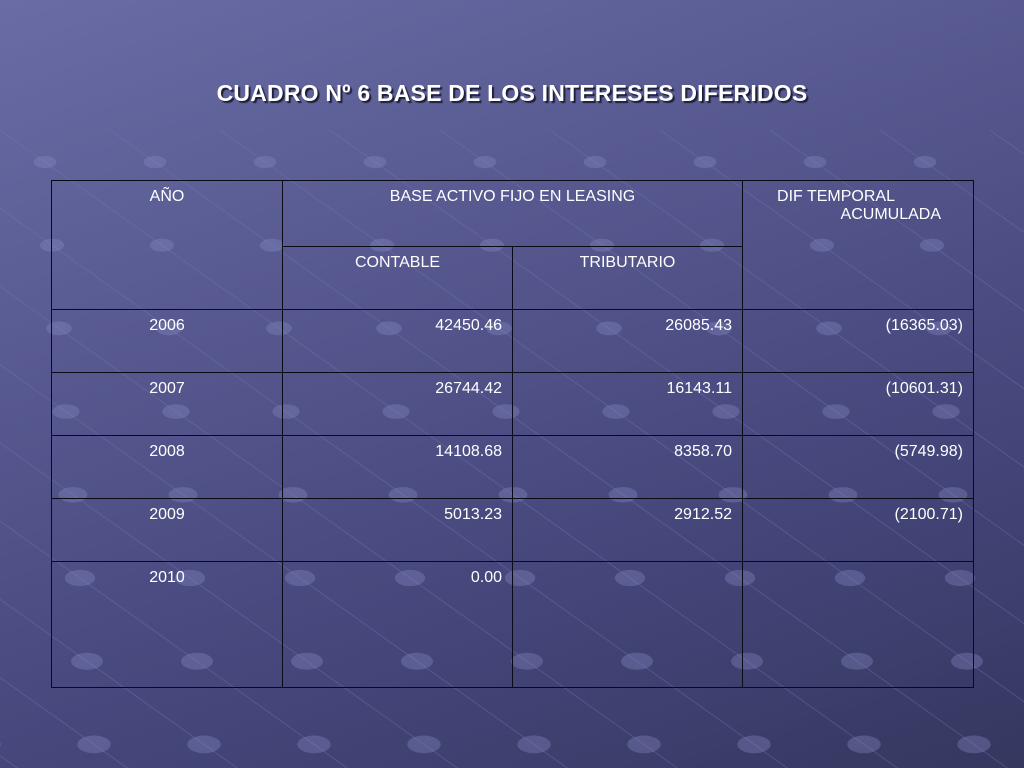 This screenshot has height=768, width=1024. What do you see at coordinates (397, 467) in the screenshot?
I see `contable-cell: 14108.68` at bounding box center [397, 467].